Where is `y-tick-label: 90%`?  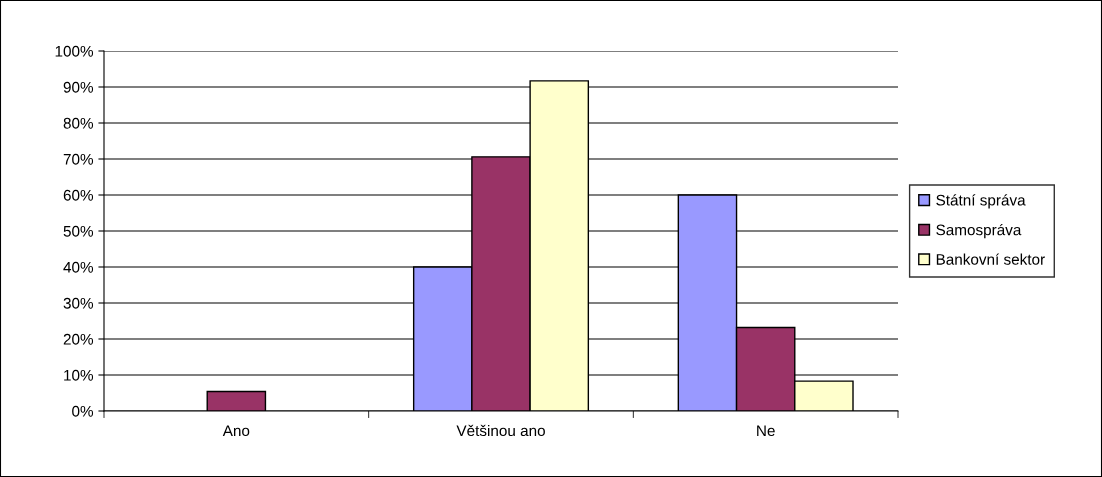 y-tick-label: 90% is located at coordinates (78, 87).